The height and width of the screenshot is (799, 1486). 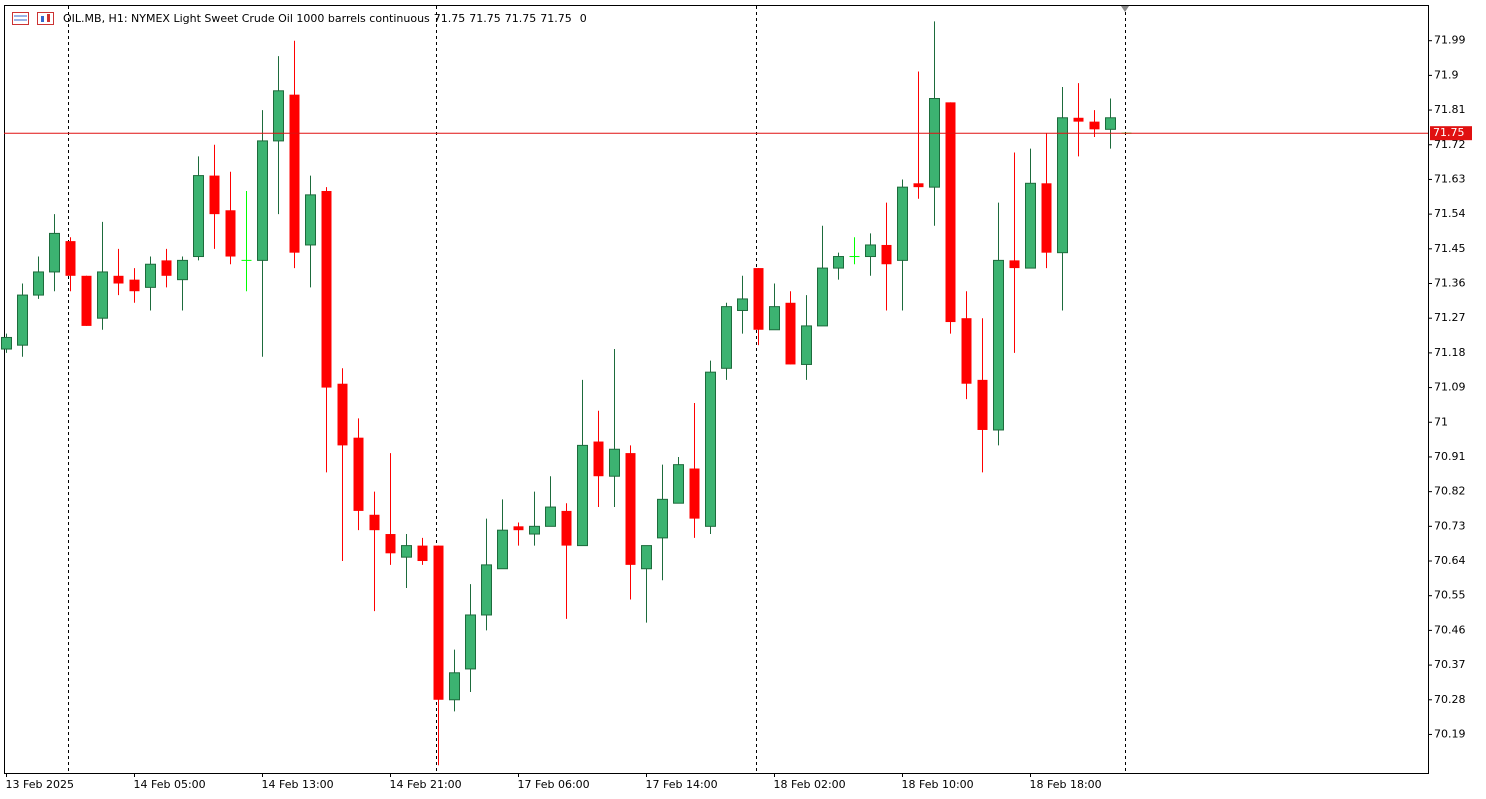 What do you see at coordinates (1450, 595) in the screenshot?
I see `y-tick-label: 70.55` at bounding box center [1450, 595].